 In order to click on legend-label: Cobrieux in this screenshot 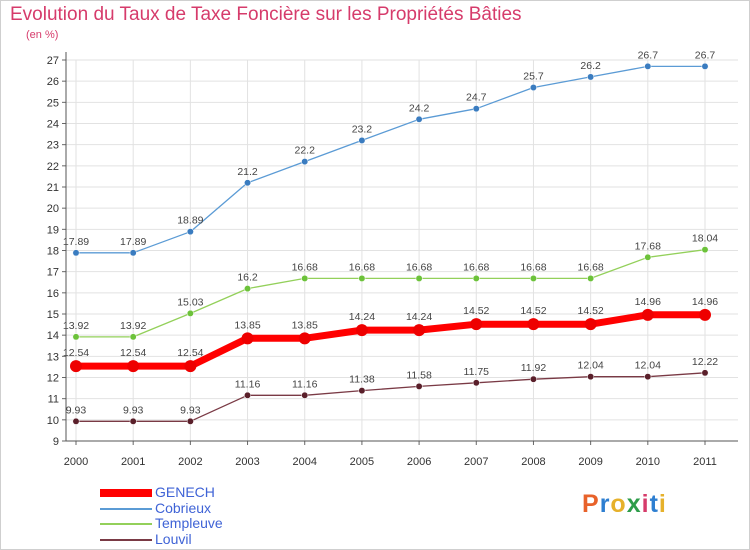, I will do `click(183, 507)`.